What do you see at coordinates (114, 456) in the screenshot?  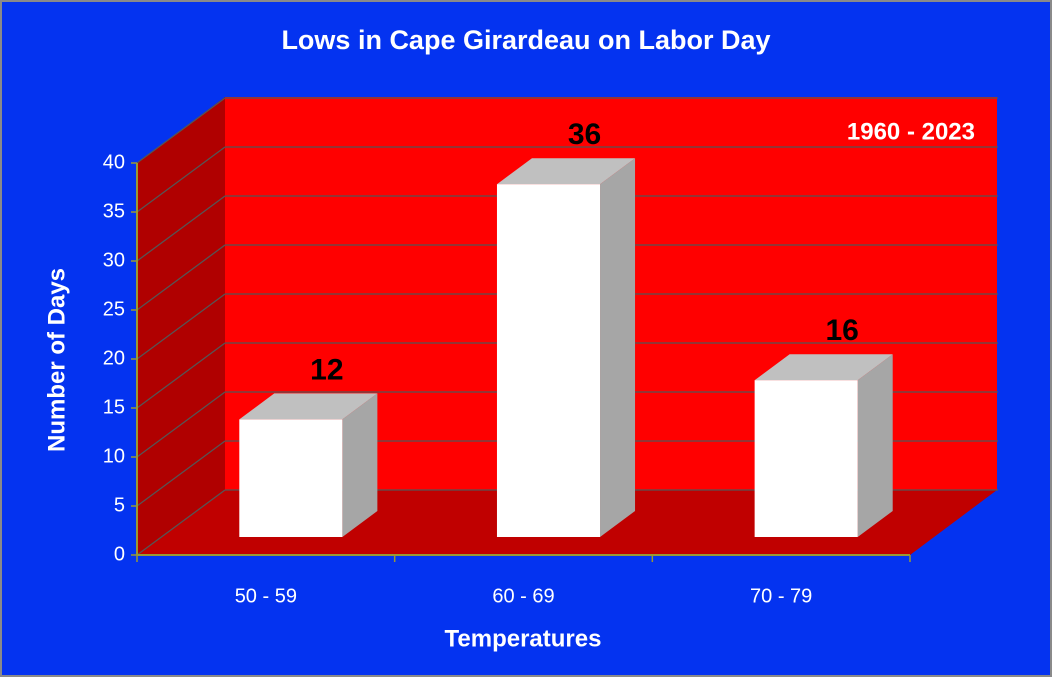 I see `y-tick-label: 10` at bounding box center [114, 456].